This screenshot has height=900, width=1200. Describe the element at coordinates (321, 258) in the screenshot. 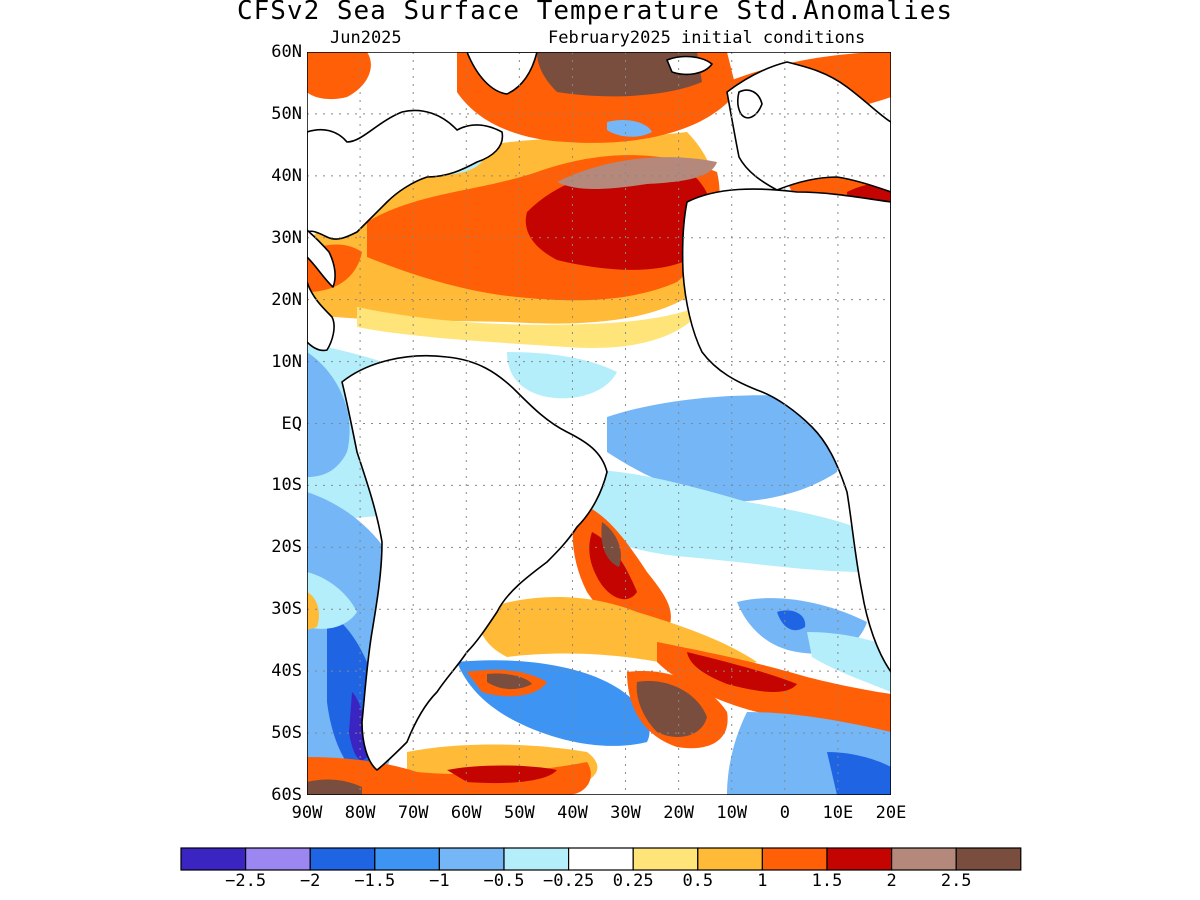

I see `florida-landmass` at that location.